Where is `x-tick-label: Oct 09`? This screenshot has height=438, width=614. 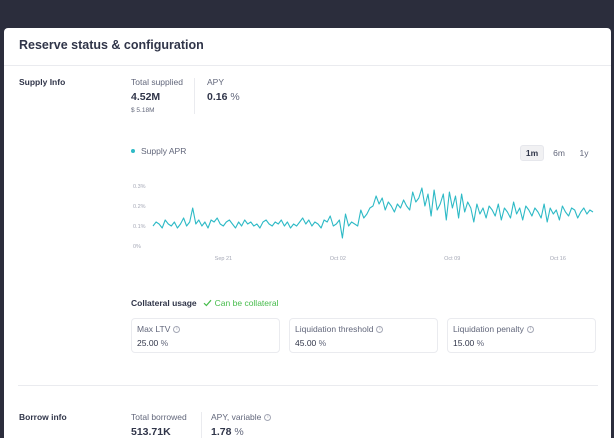 x-tick-label: Oct 09 is located at coordinates (452, 259).